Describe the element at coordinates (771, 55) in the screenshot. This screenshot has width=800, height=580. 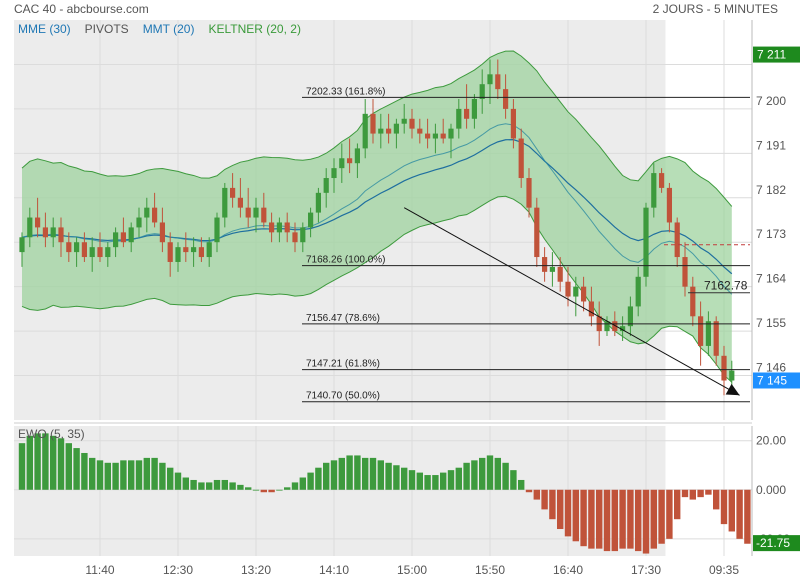
I see `price-tag-label-price: 7 211` at that location.